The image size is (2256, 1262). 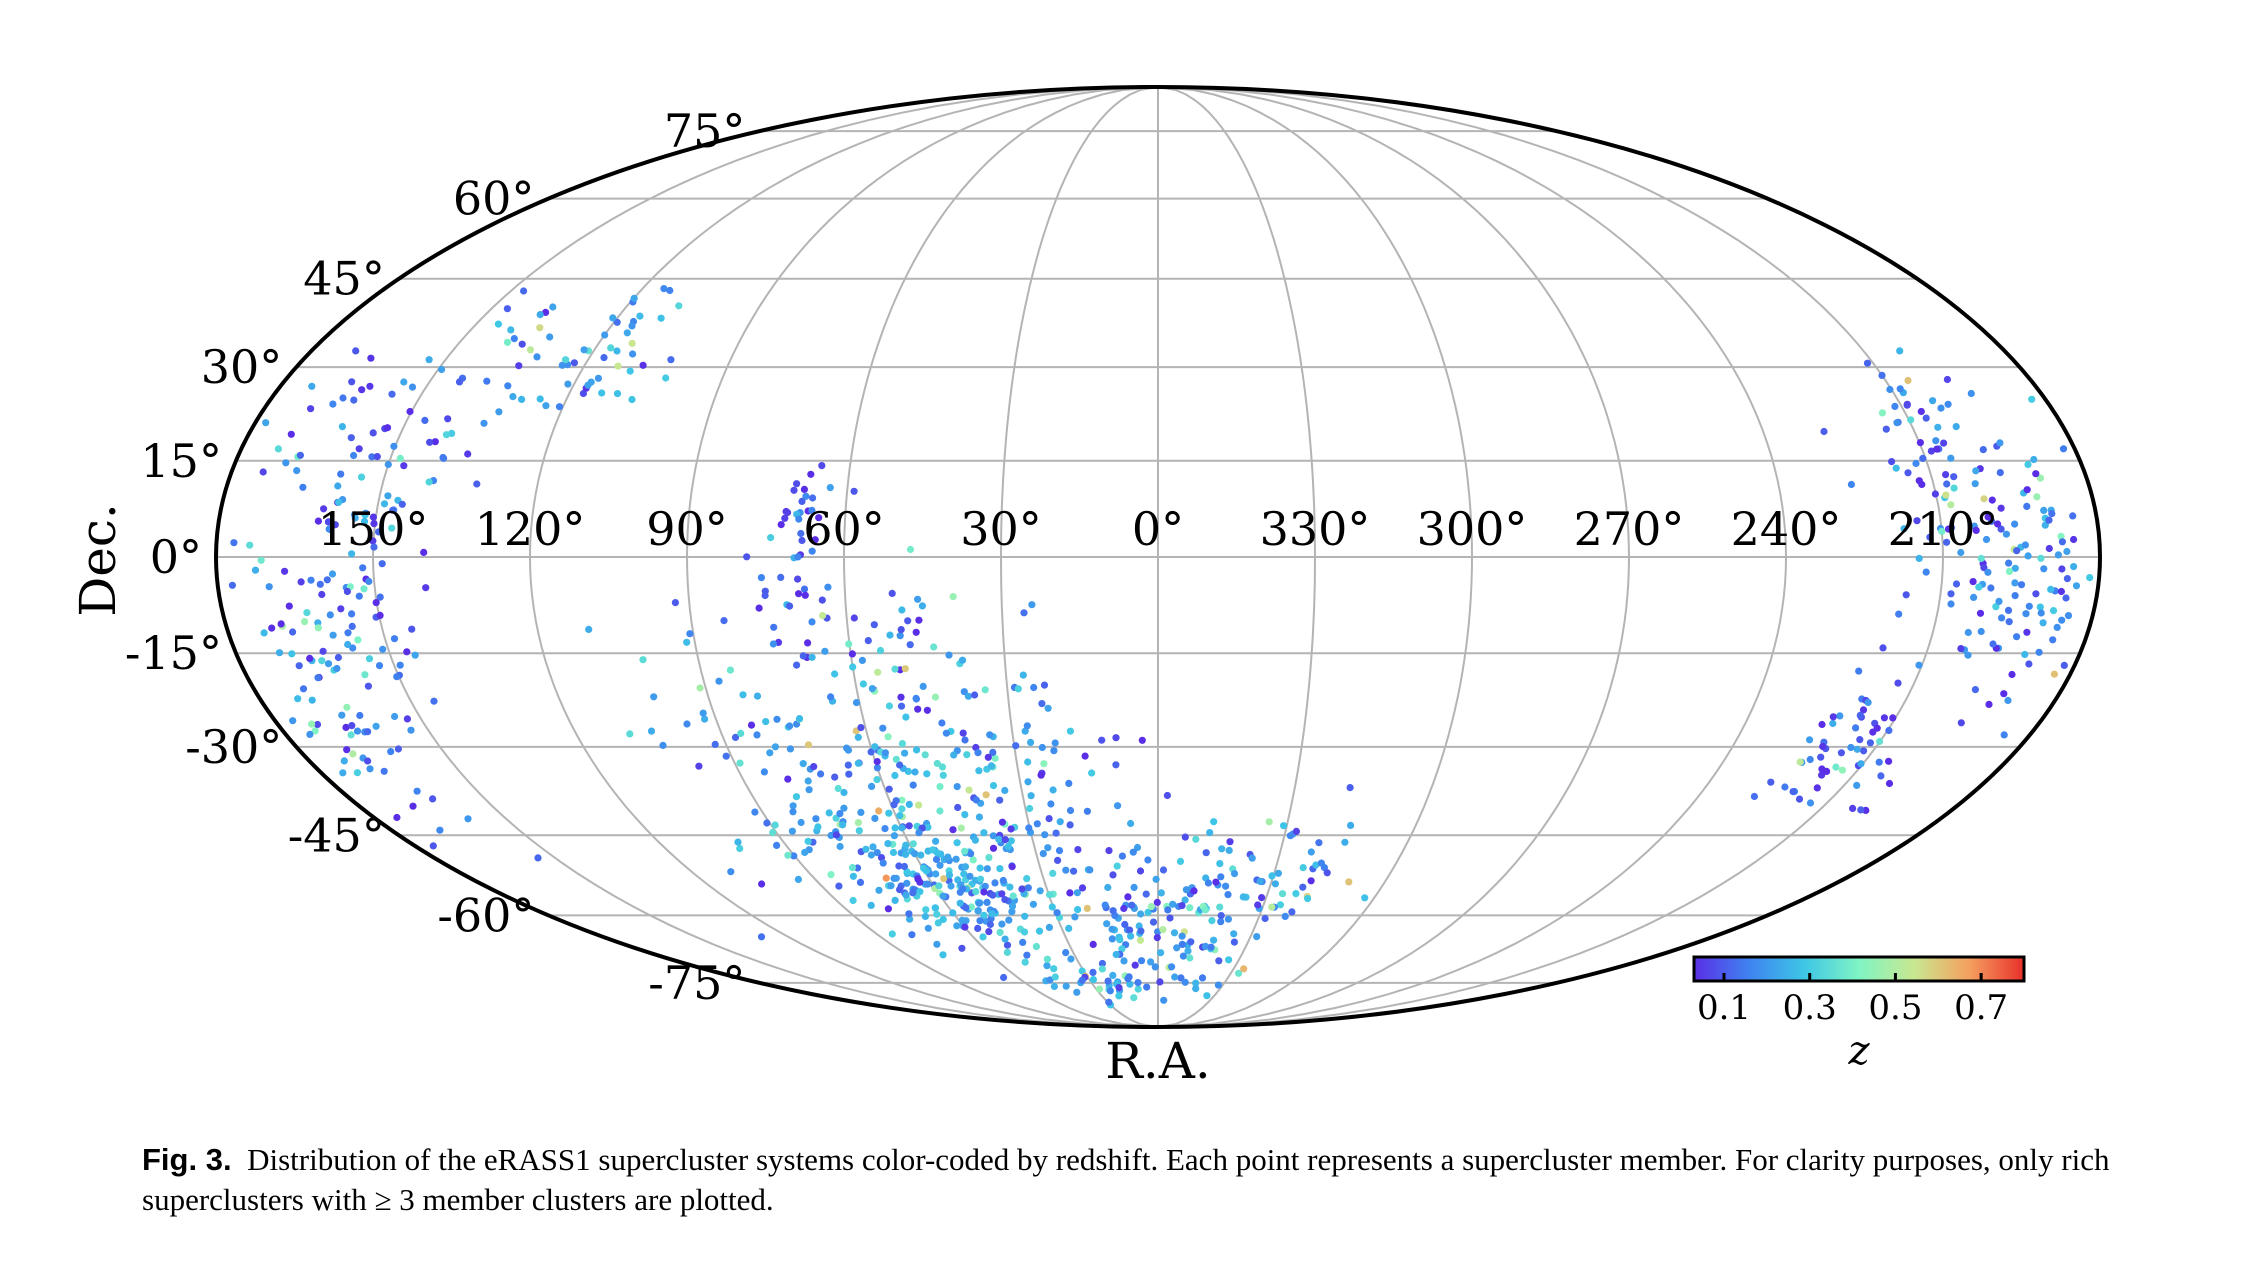 What do you see at coordinates (696, 983) in the screenshot?
I see `dec-tick-label: -75°` at bounding box center [696, 983].